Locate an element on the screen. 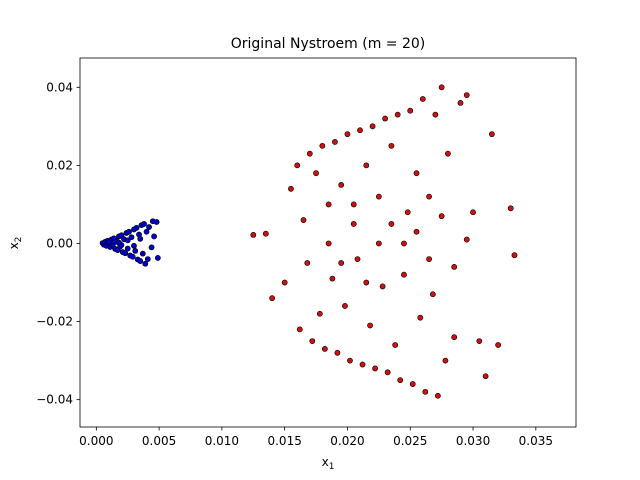 This screenshot has width=640, height=480. x-axis-title-sub: 1 is located at coordinates (332, 467).